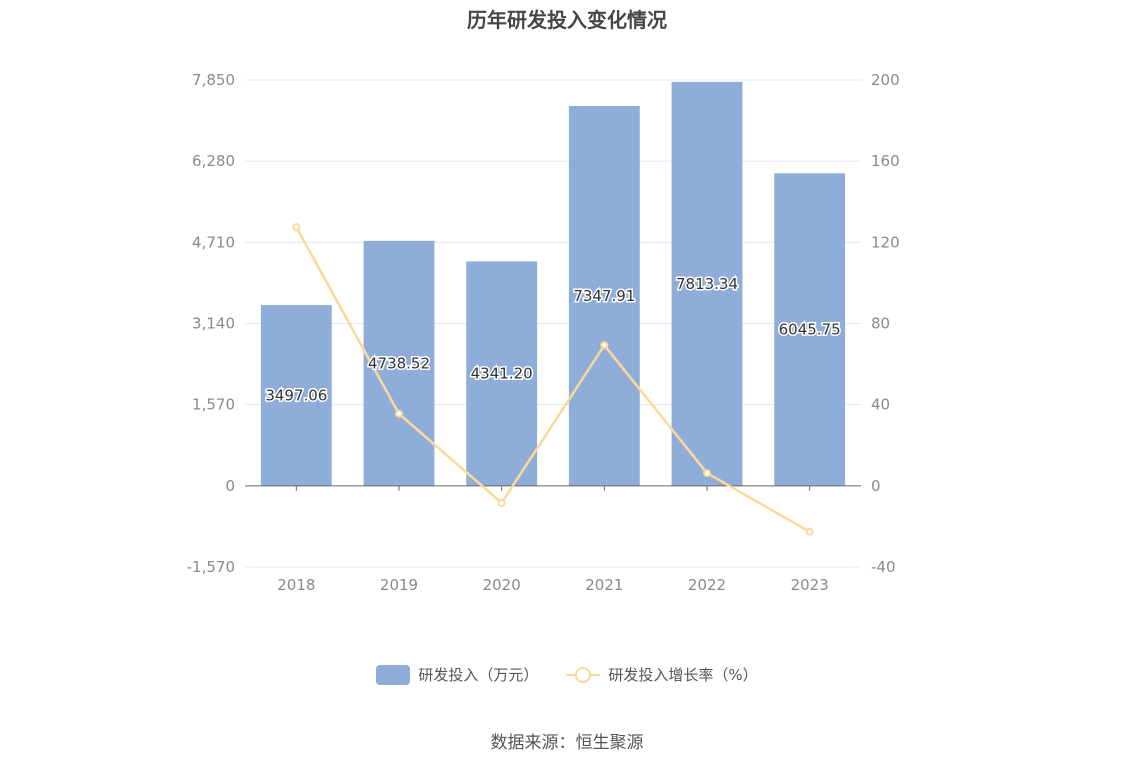 The image size is (1134, 766). I want to click on y-left-tick-label: 3,140, so click(213, 324).